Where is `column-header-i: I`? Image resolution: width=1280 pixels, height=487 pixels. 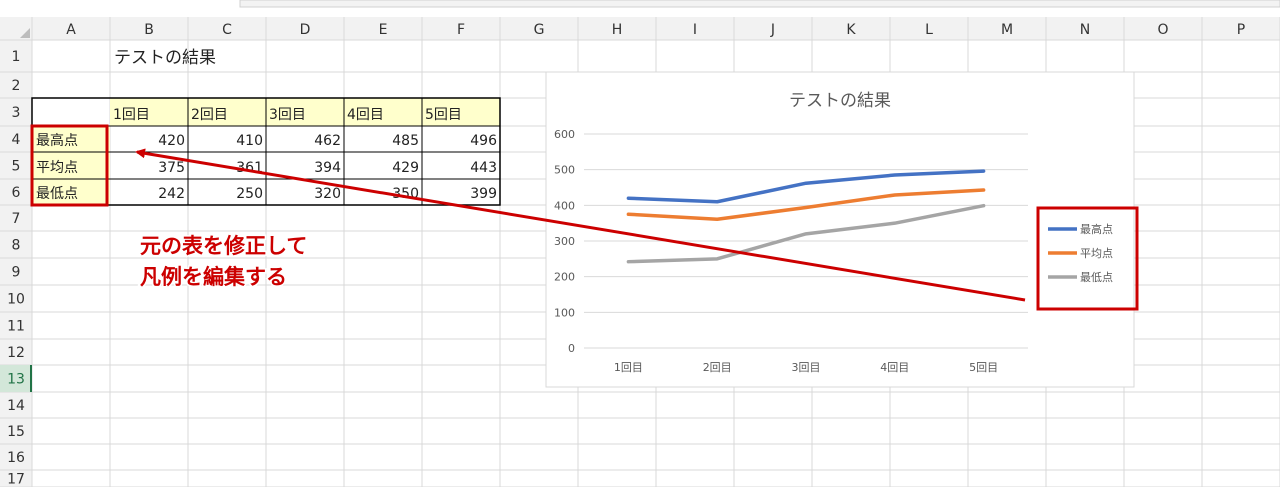
column-header-i: I is located at coordinates (695, 30).